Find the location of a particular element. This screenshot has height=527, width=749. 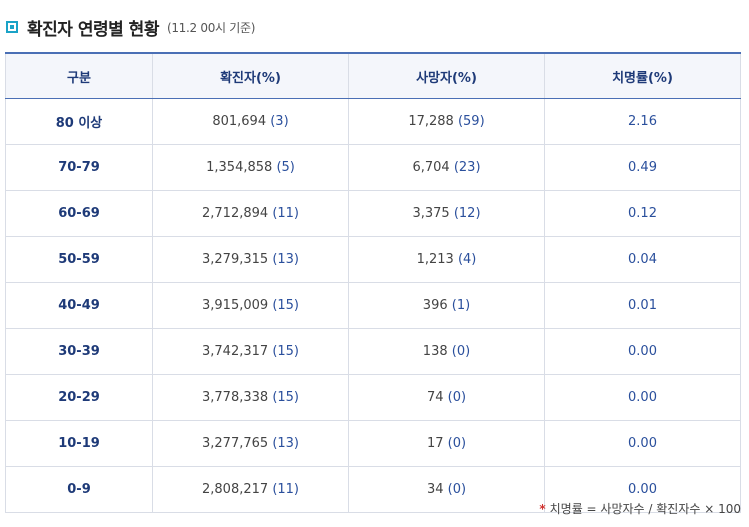

cases-cell: 2,808,217 (11) is located at coordinates (250, 489).